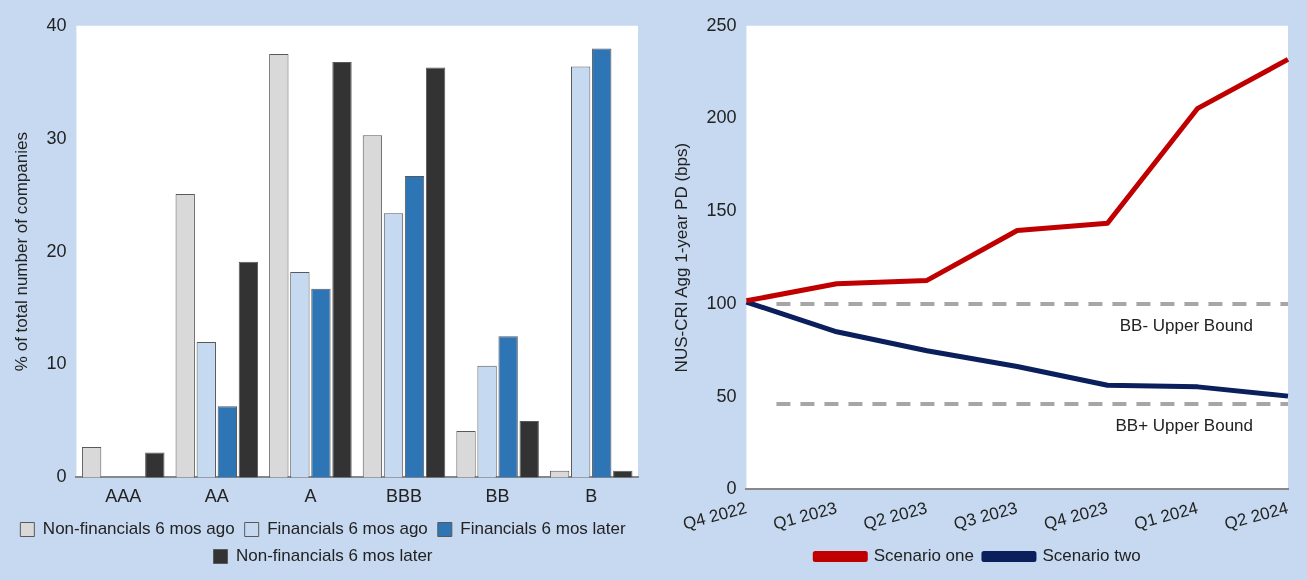  Describe the element at coordinates (543, 529) in the screenshot. I see `legend-label: Financials 6 mos later` at that location.